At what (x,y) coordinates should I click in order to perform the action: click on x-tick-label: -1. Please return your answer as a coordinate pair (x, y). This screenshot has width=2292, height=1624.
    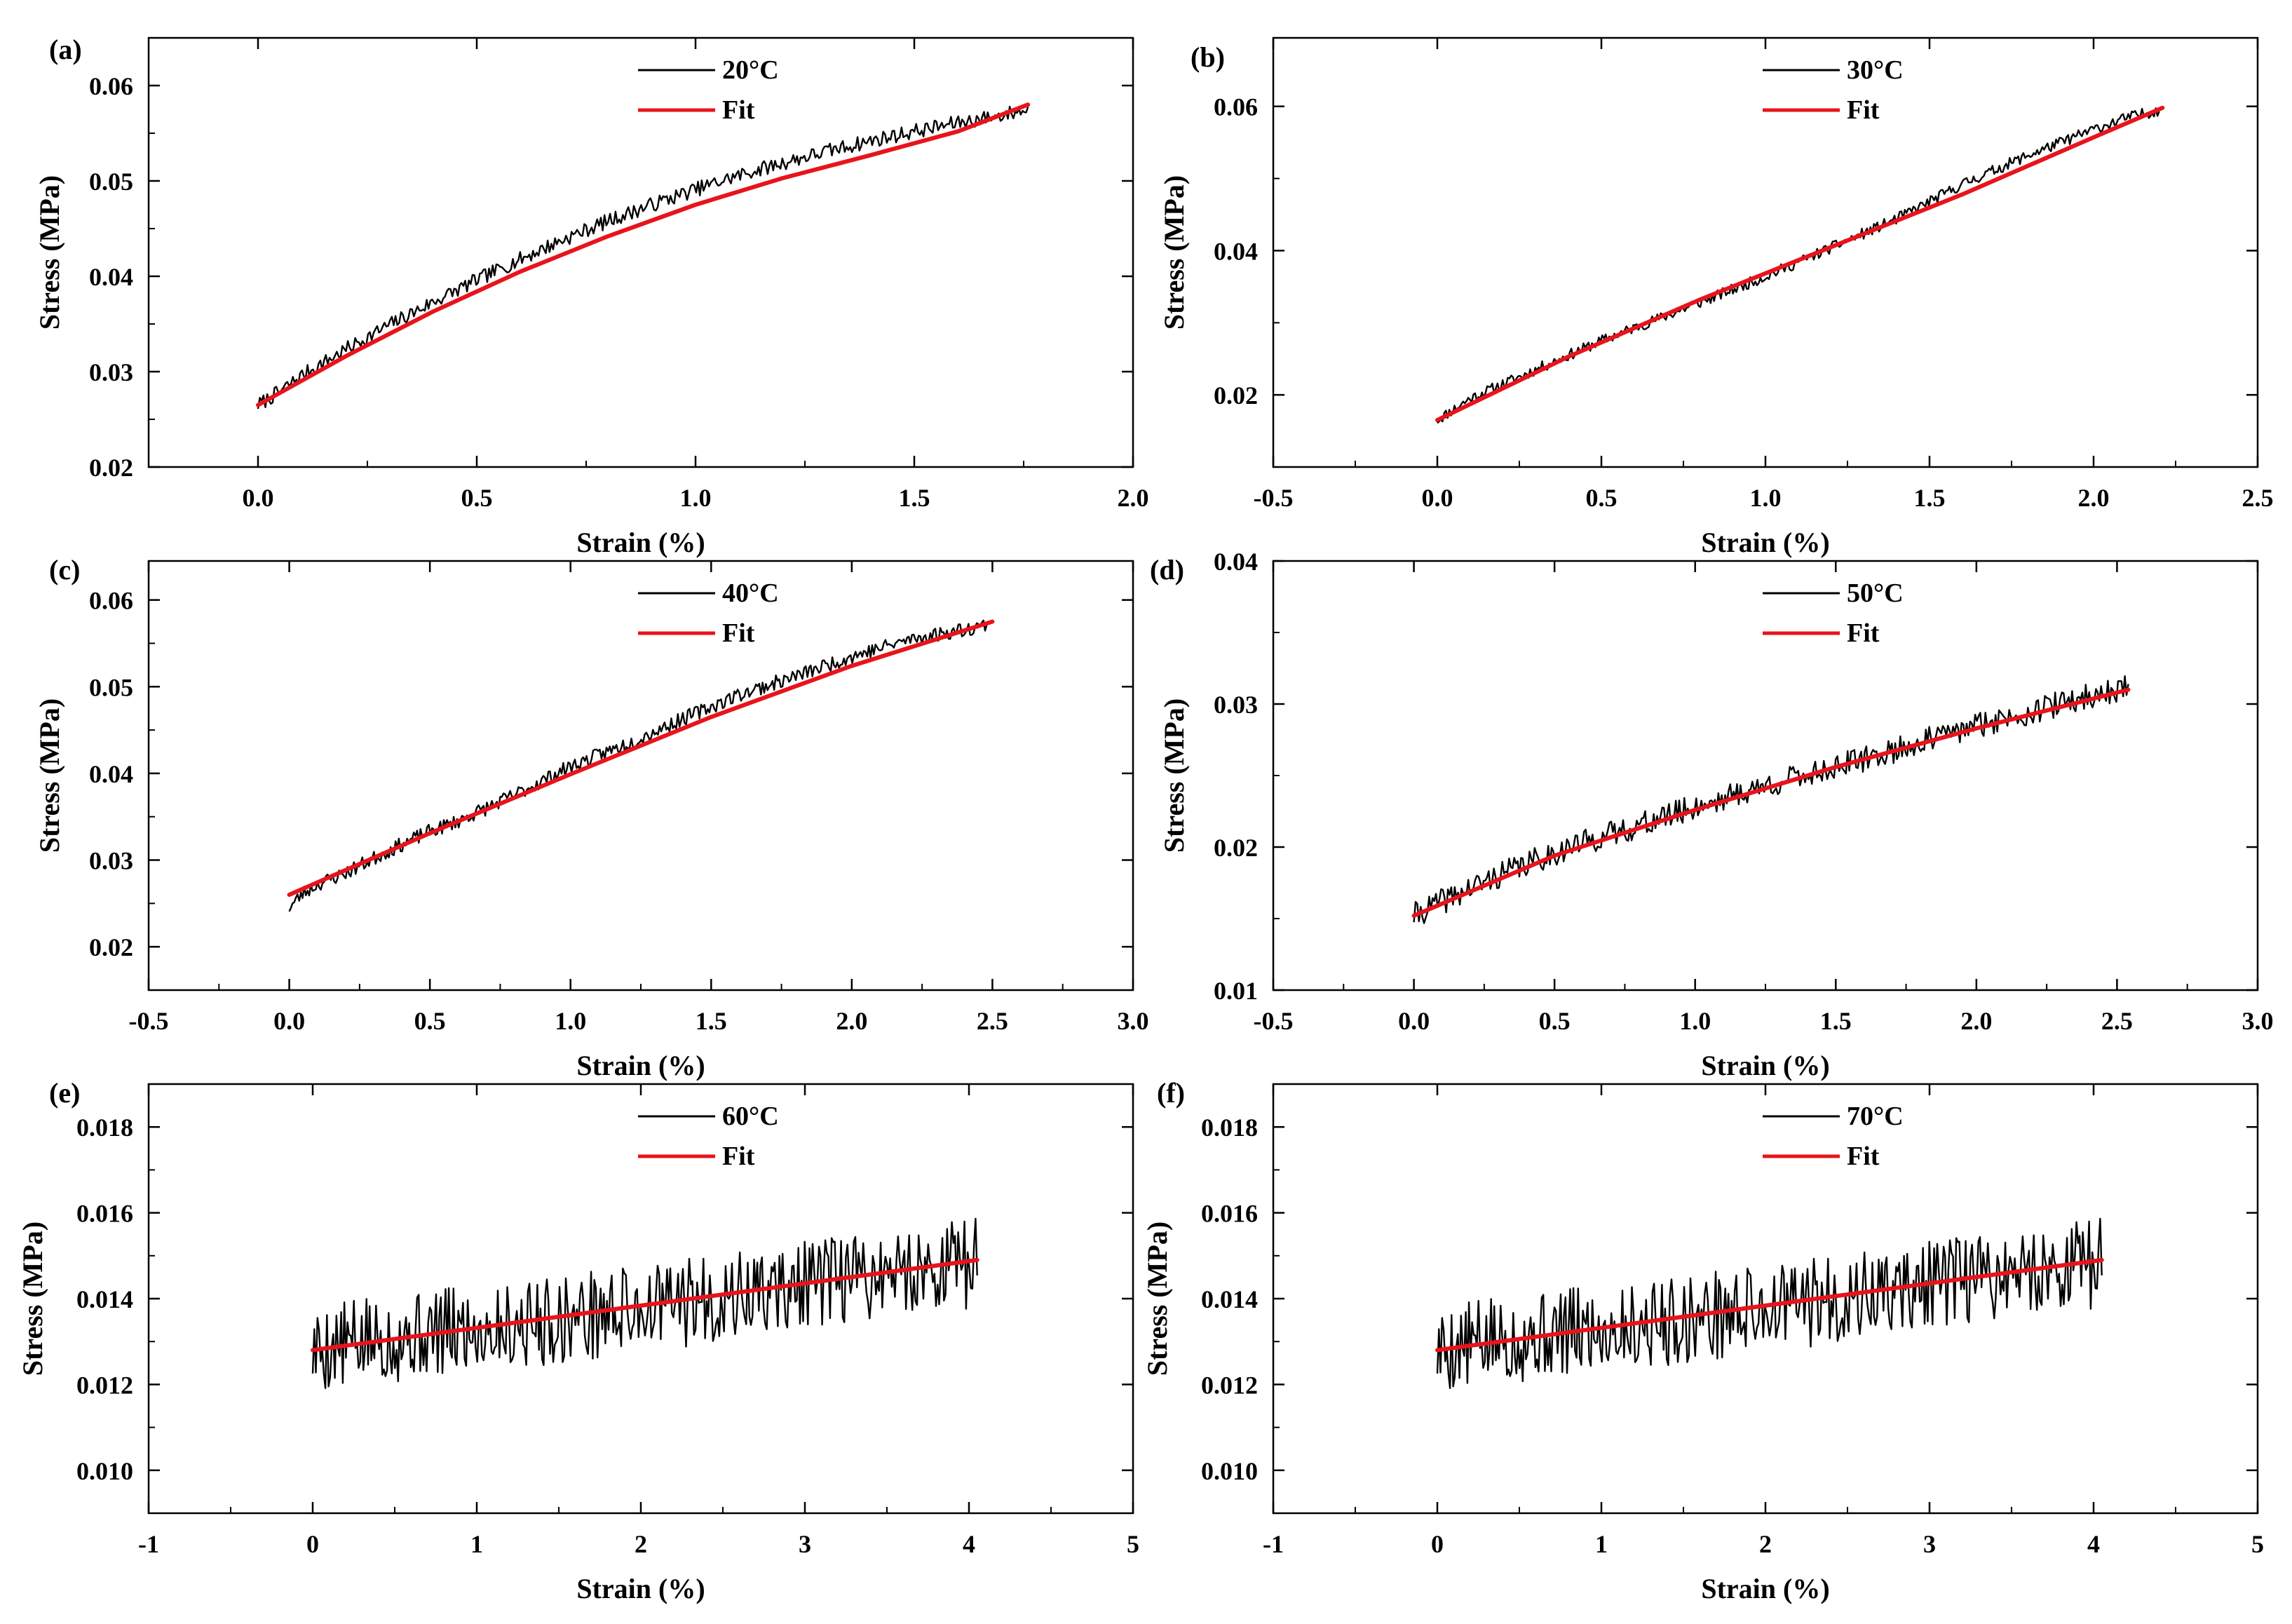
    Looking at the image, I should click on (149, 1544).